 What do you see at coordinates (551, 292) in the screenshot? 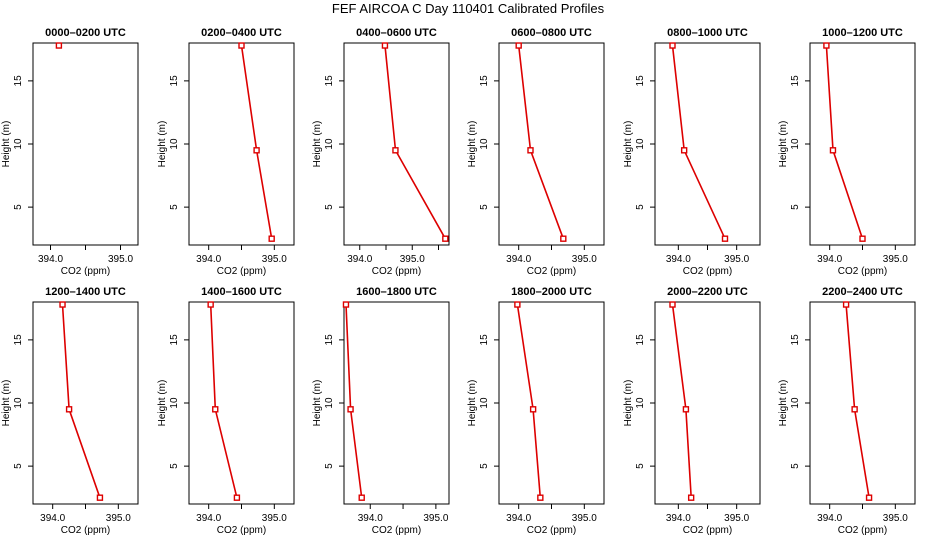
I see `panel-title: 1800–2000 UTC` at bounding box center [551, 292].